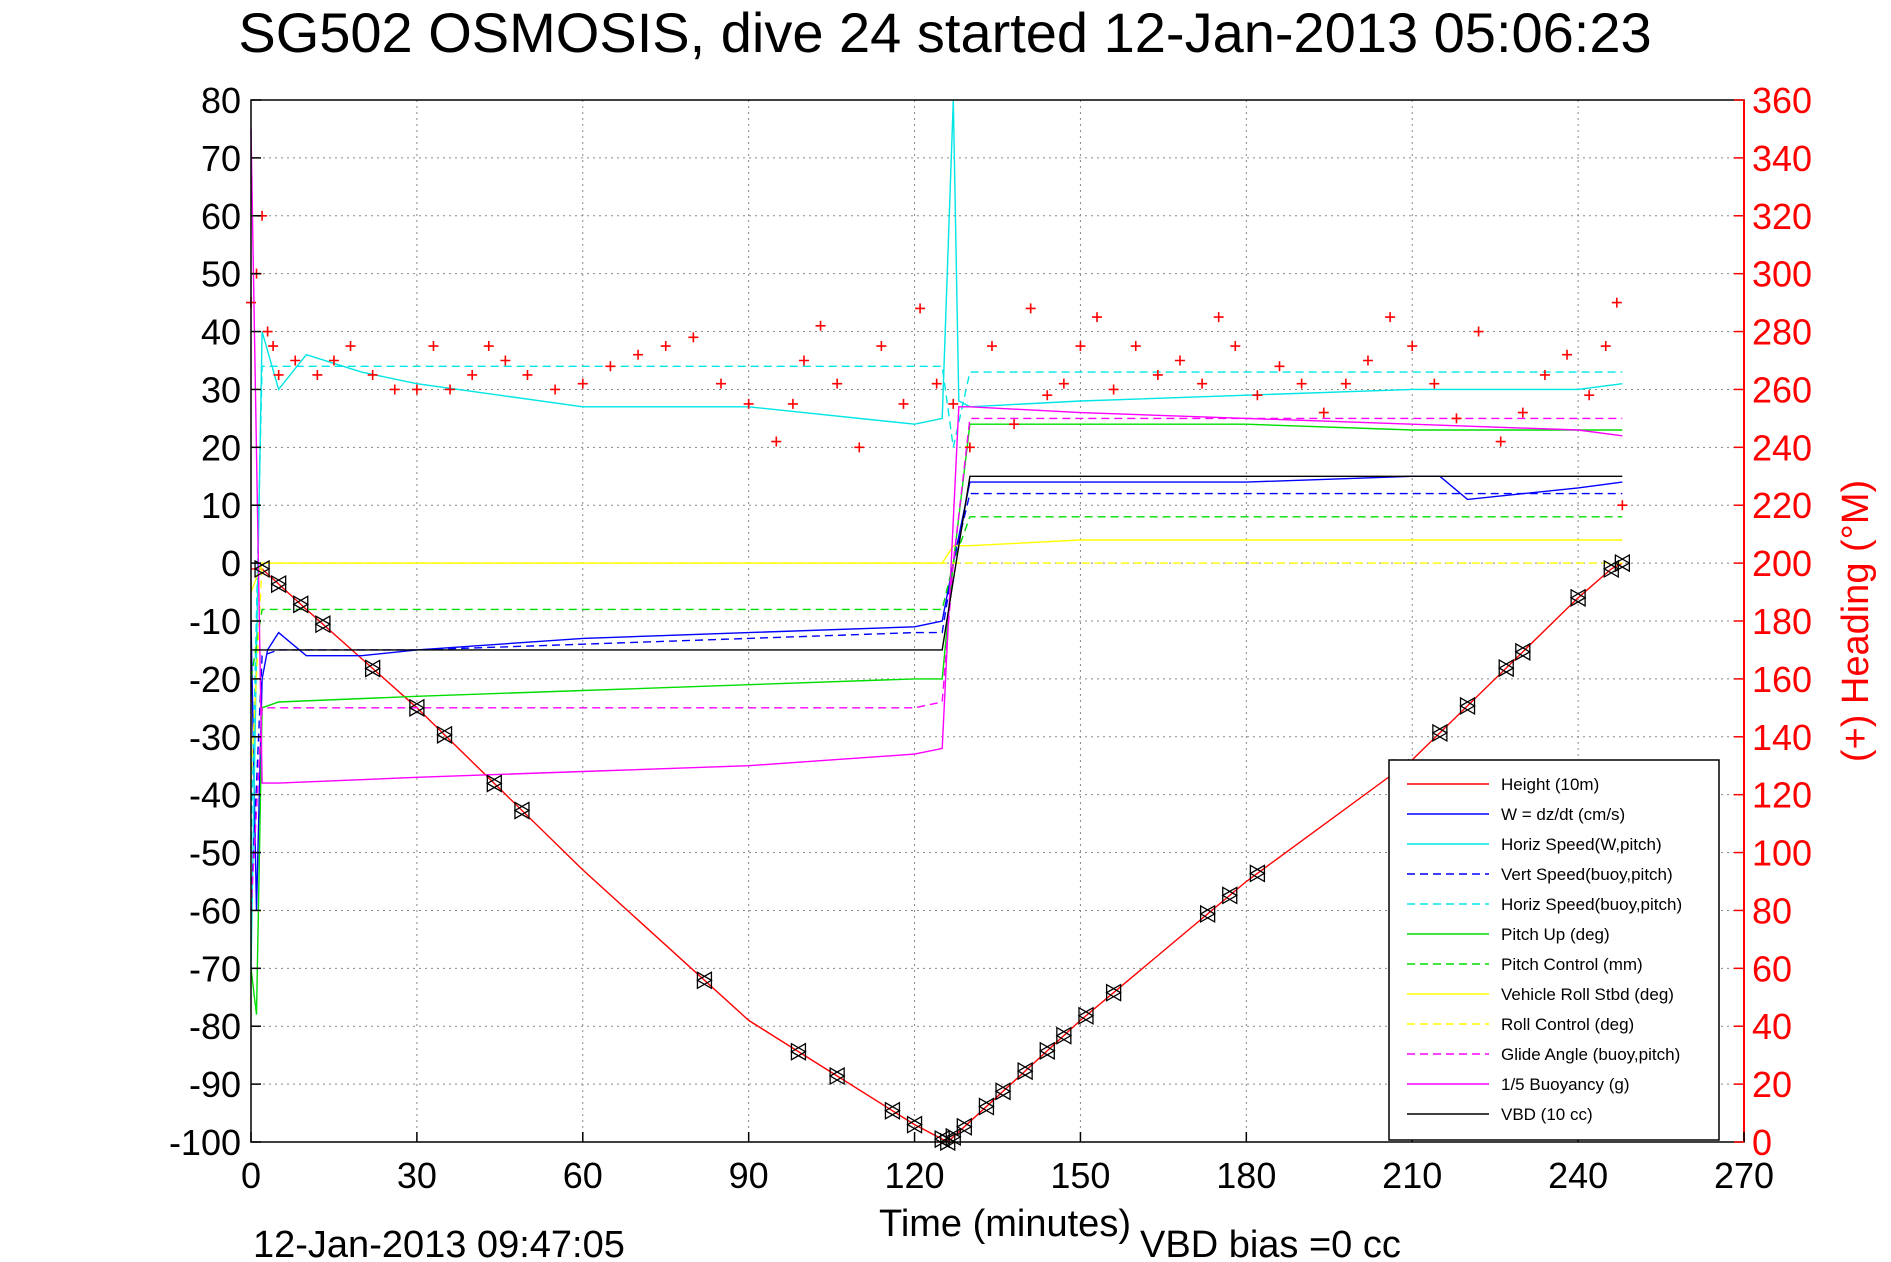 Image resolution: width=1891 pixels, height=1262 pixels. Describe the element at coordinates (1782, 679) in the screenshot. I see `y-right-tick-label: 160` at that location.